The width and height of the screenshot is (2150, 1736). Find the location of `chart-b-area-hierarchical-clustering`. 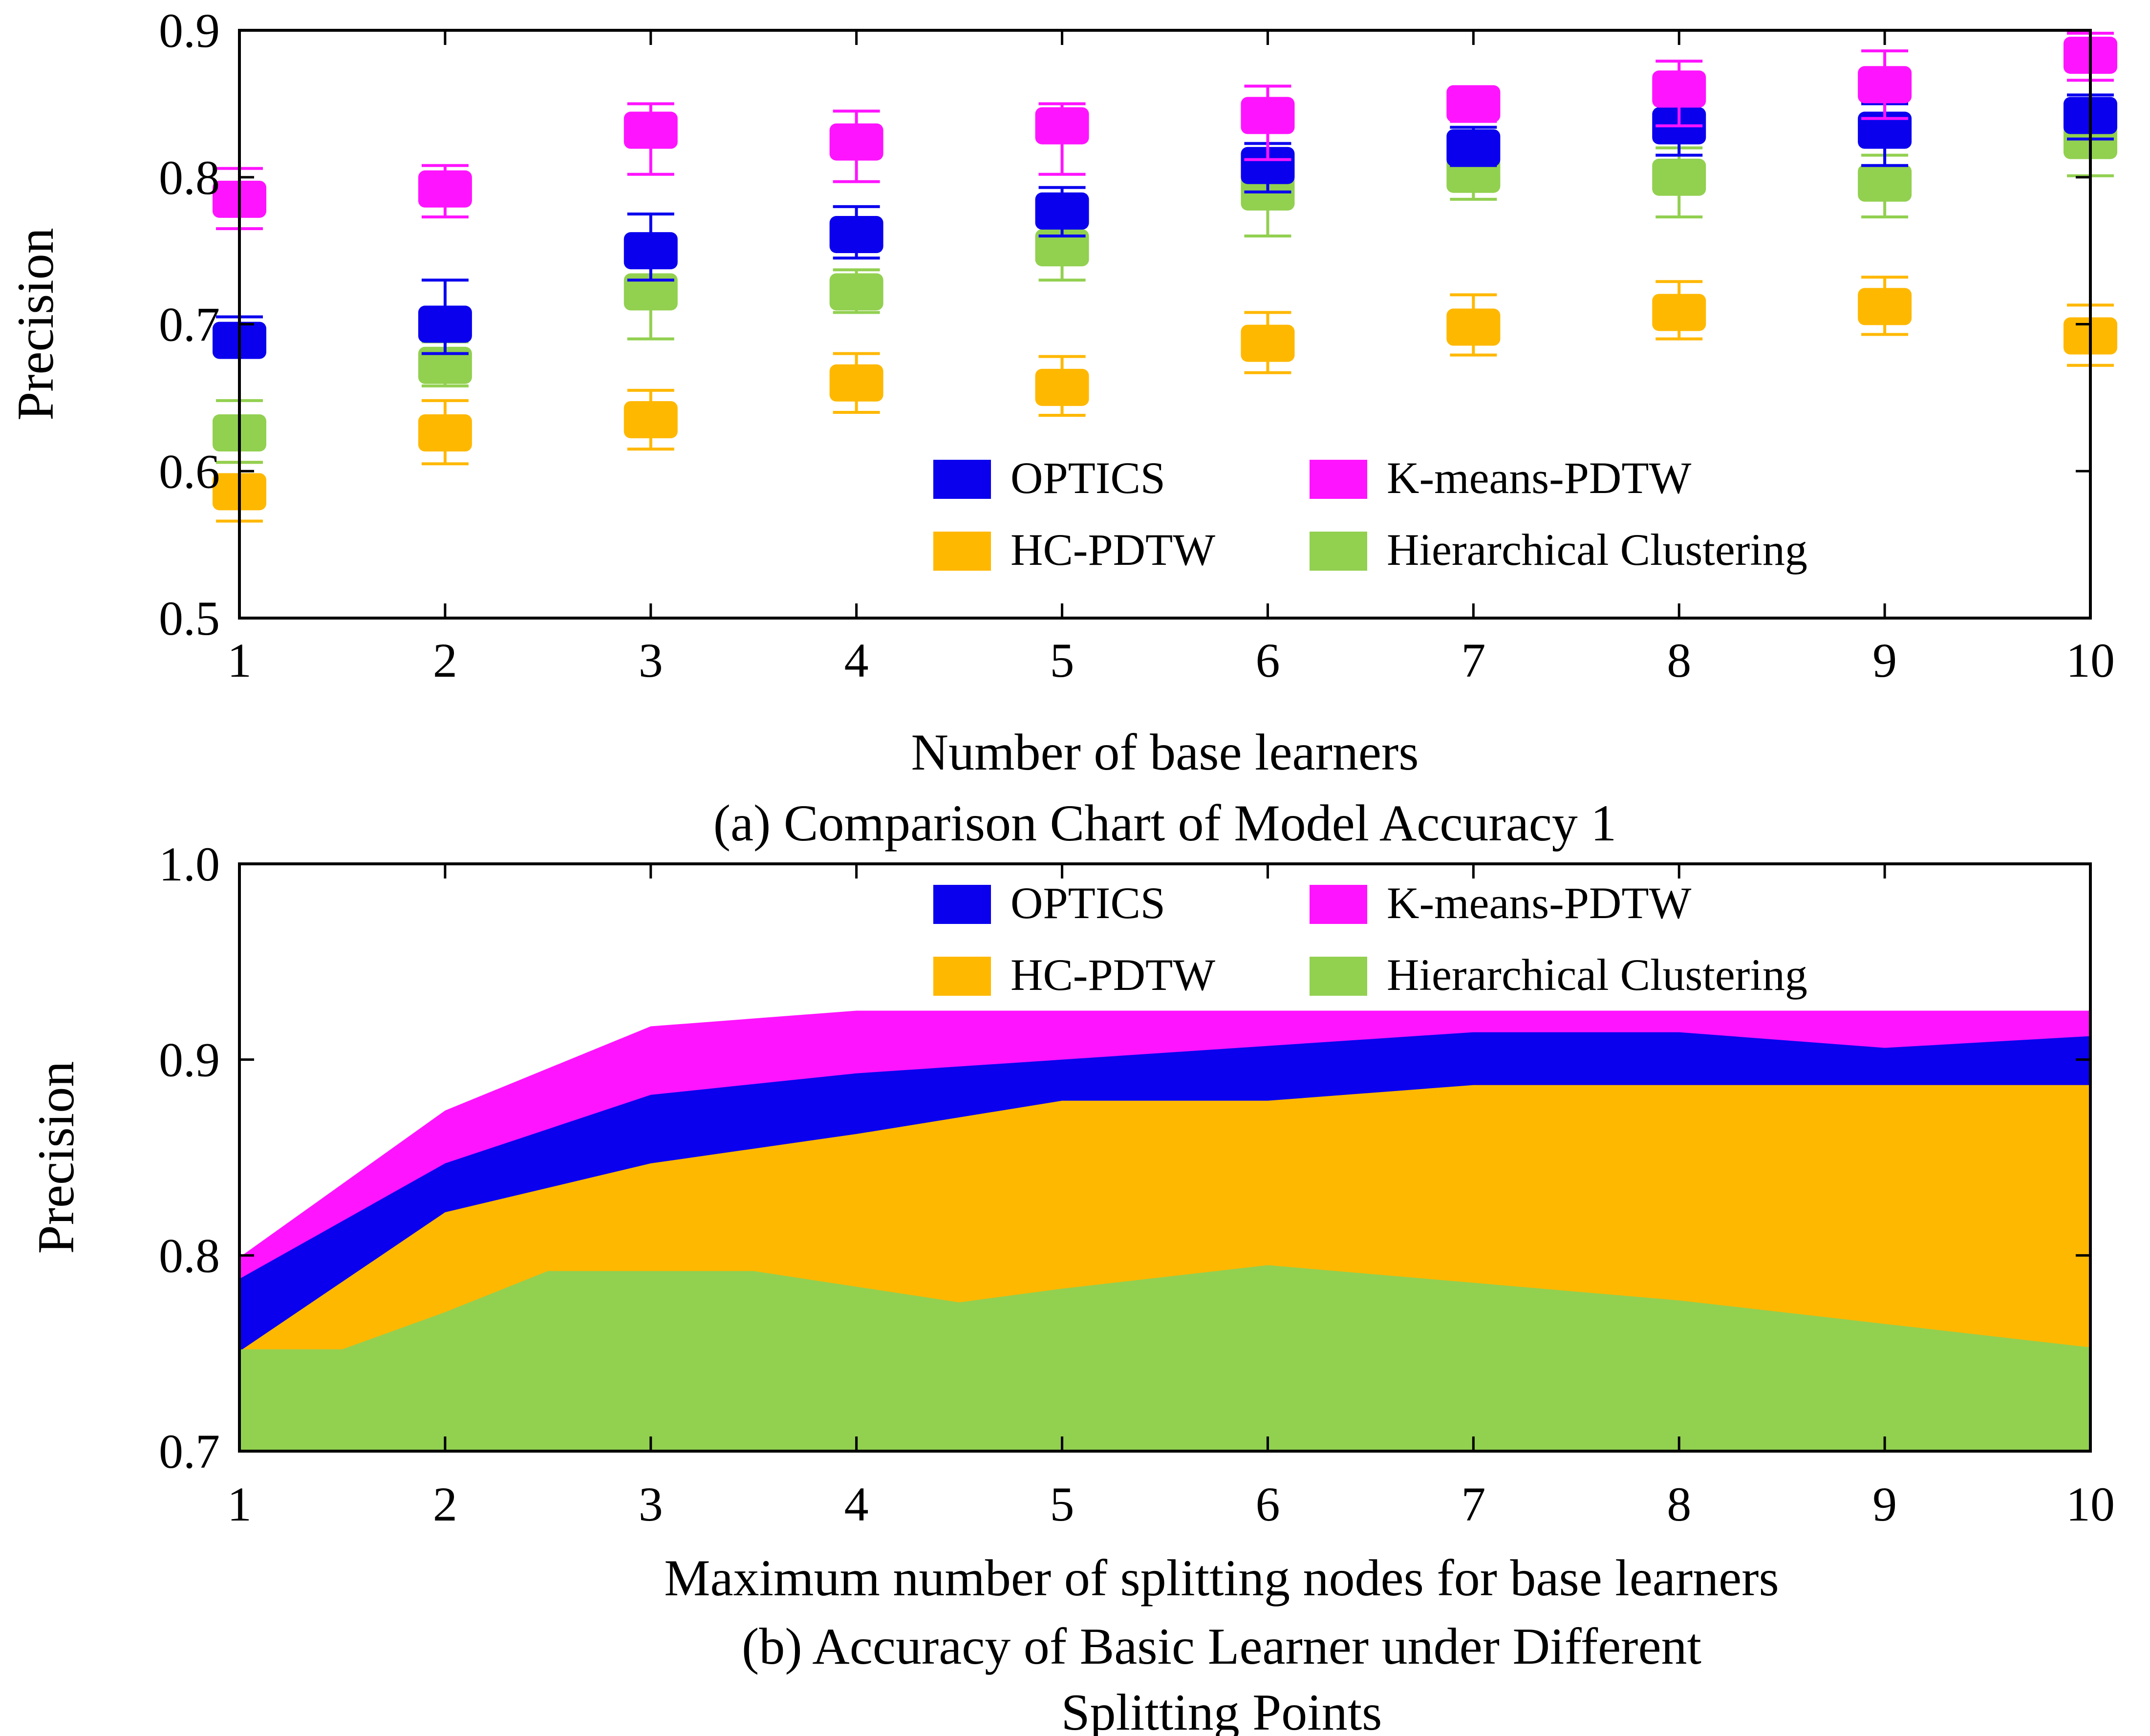

chart-b-area-hierarchical-clustering is located at coordinates (1165, 1358).